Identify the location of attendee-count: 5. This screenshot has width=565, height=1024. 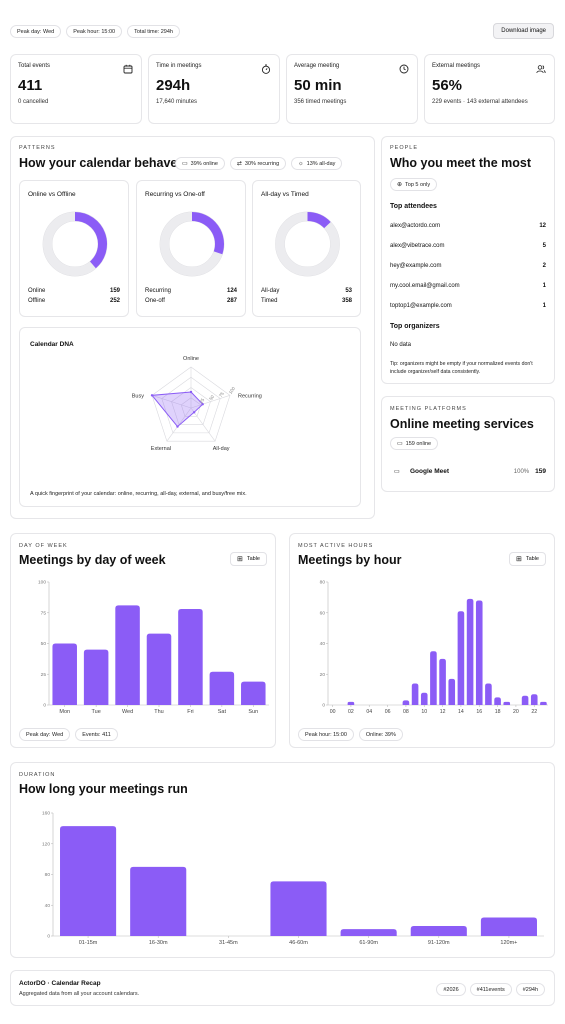
(544, 246).